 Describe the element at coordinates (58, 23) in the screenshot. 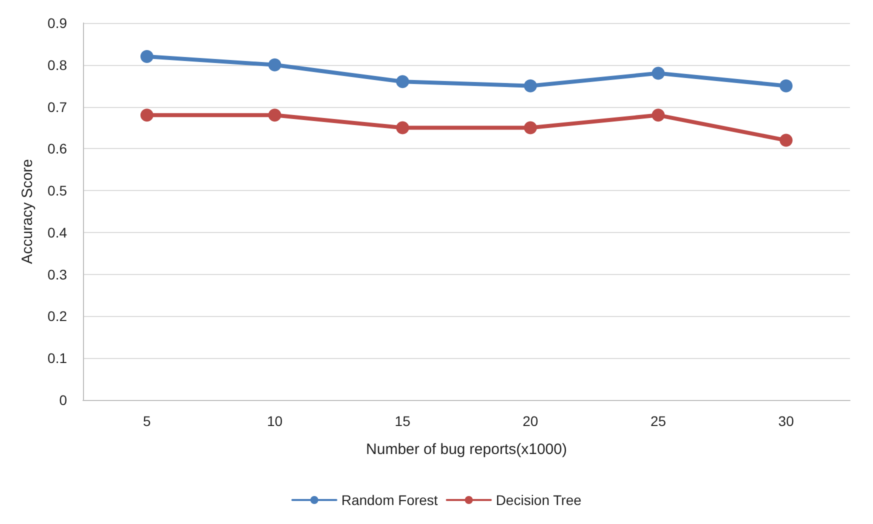

I see `y-tick-label: 0.9` at that location.